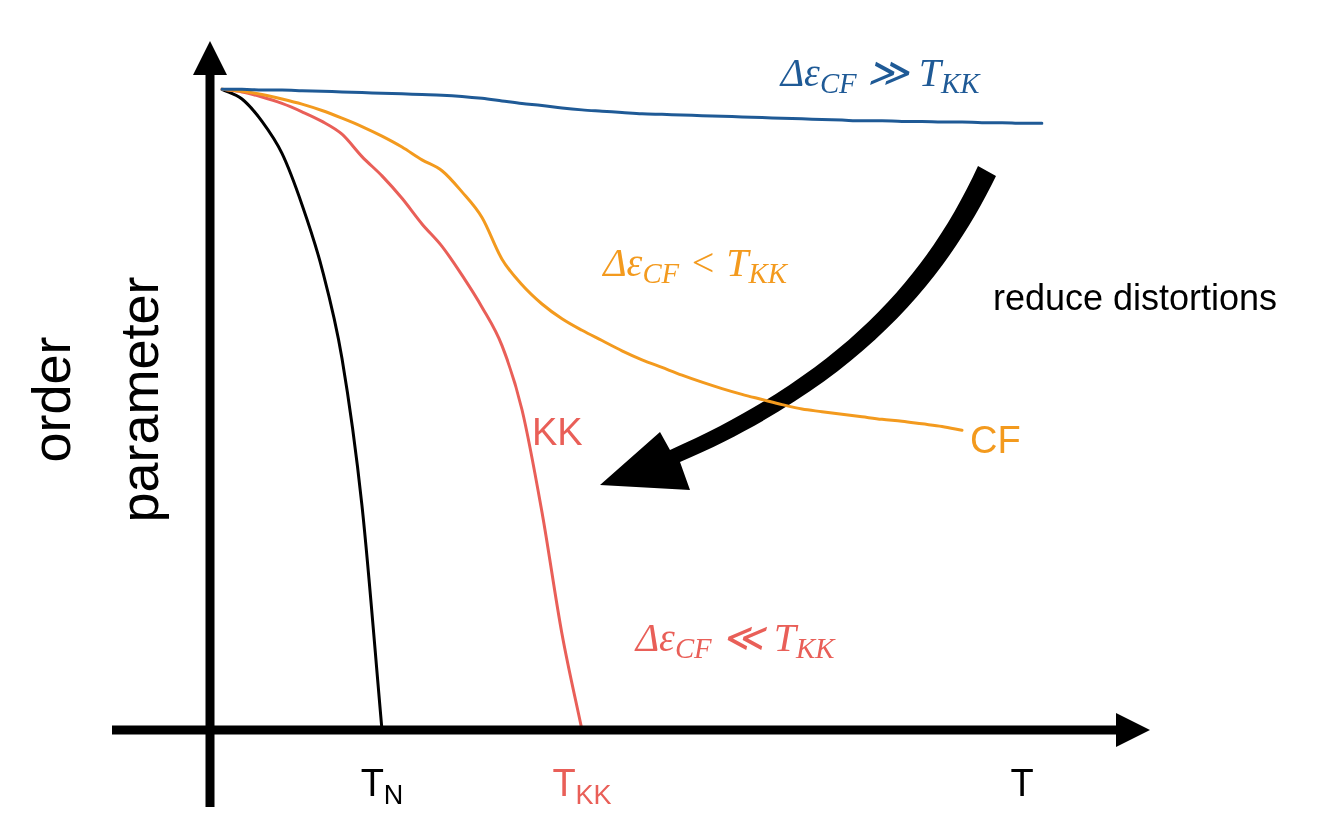 The image size is (1335, 821). What do you see at coordinates (880, 74) in the screenshot?
I see `annotation: Δε$_{CF}$ ≫ T$_{KK}$` at bounding box center [880, 74].